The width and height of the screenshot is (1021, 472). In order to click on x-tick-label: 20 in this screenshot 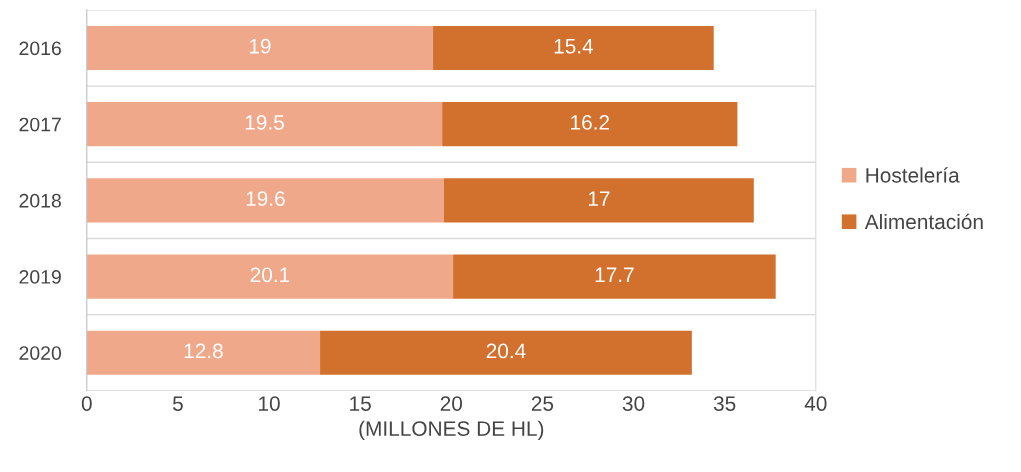, I will do `click(451, 403)`.